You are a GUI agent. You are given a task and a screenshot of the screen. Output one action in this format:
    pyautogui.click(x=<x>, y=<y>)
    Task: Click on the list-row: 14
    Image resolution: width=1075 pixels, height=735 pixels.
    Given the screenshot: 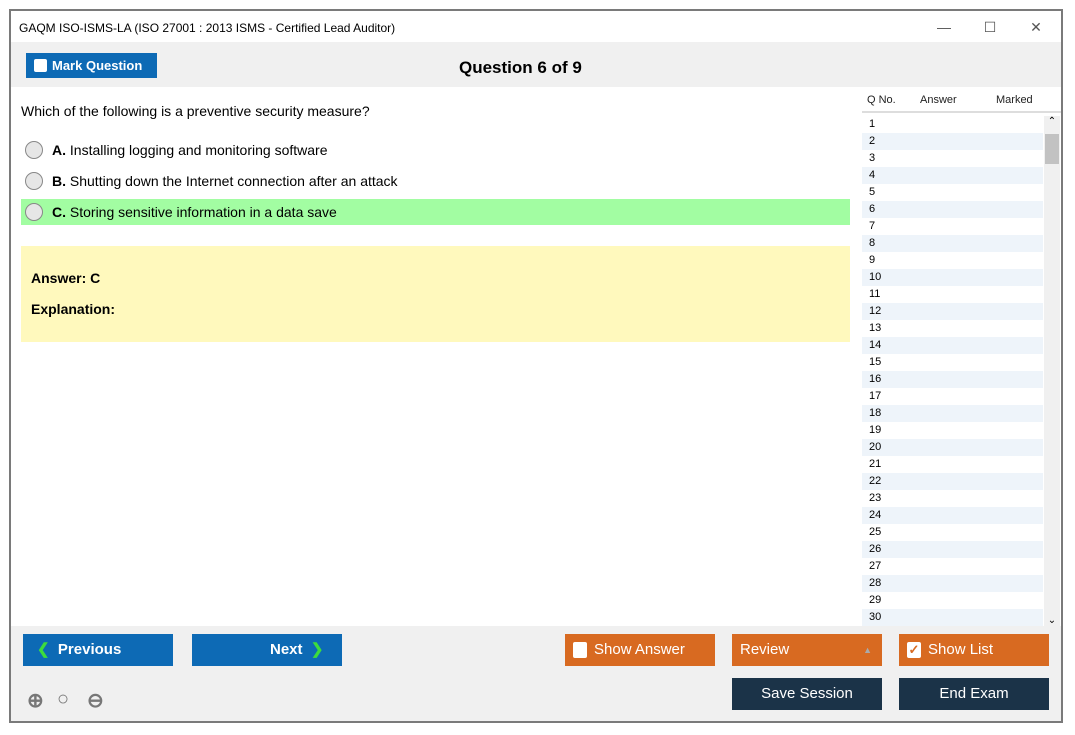 What is the action you would take?
    pyautogui.click(x=952, y=345)
    